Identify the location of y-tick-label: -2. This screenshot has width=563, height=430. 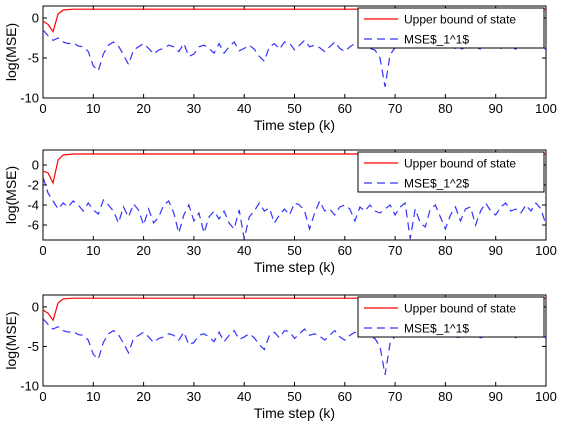
(33, 185).